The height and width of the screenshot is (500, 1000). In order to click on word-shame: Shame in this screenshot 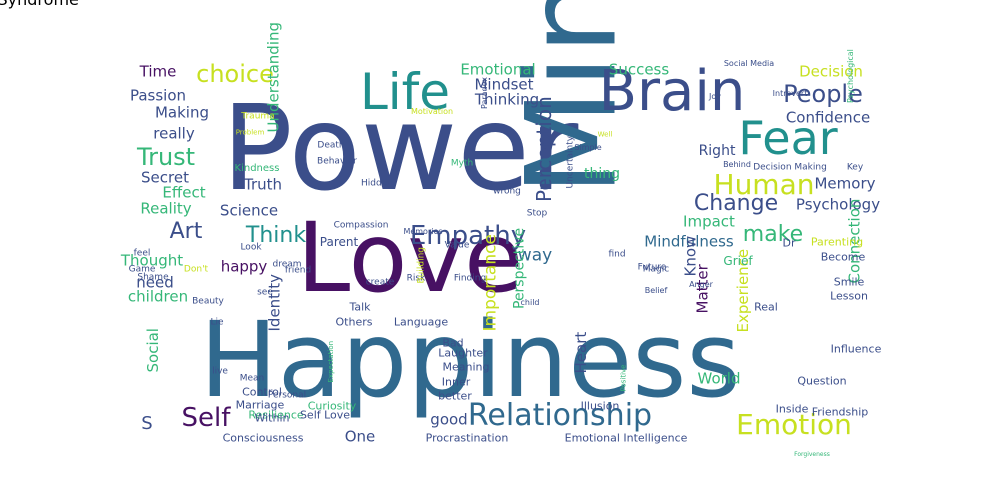, I will do `click(153, 277)`.